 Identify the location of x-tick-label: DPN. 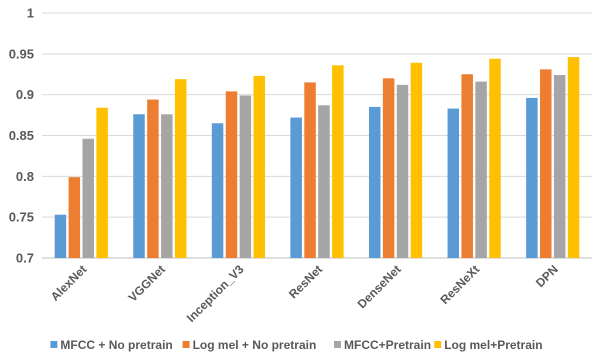
(547, 276).